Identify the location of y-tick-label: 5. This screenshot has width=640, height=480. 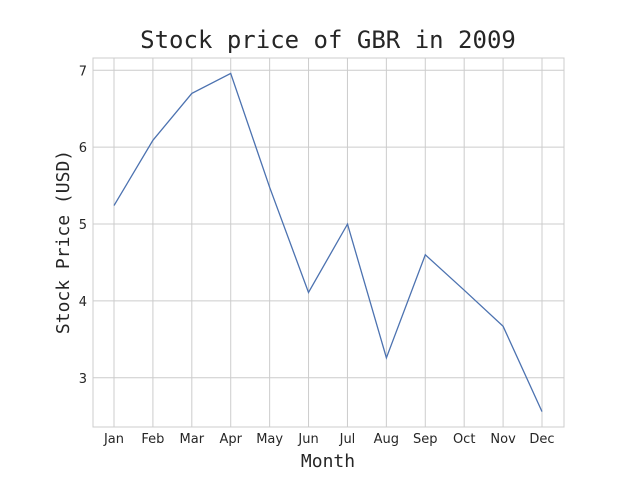
(83, 225).